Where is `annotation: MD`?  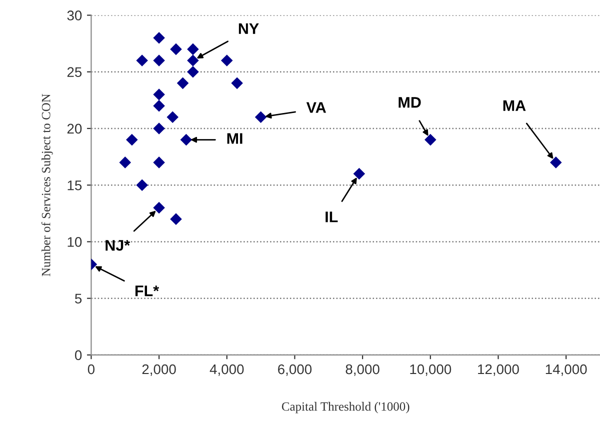 annotation: MD is located at coordinates (409, 102).